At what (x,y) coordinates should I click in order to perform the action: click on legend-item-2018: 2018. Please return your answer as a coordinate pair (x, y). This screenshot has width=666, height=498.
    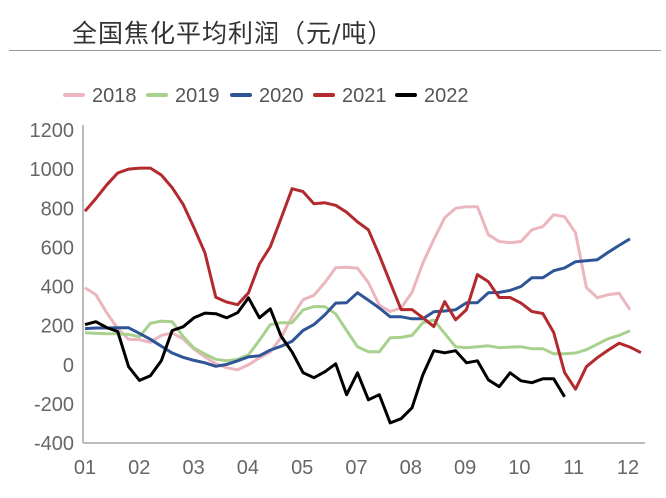
    Looking at the image, I should click on (100, 96).